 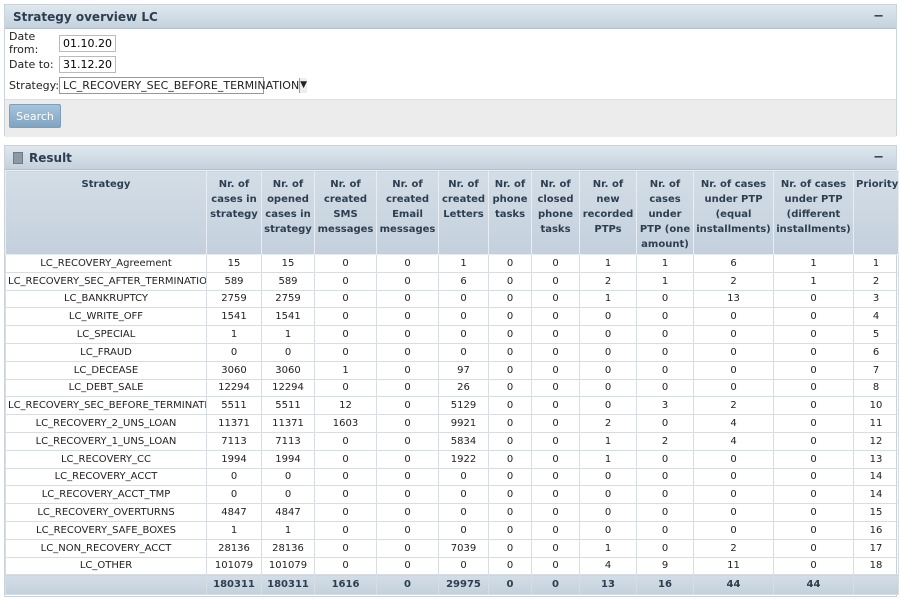 What do you see at coordinates (665, 406) in the screenshot?
I see `value-cell: 3` at bounding box center [665, 406].